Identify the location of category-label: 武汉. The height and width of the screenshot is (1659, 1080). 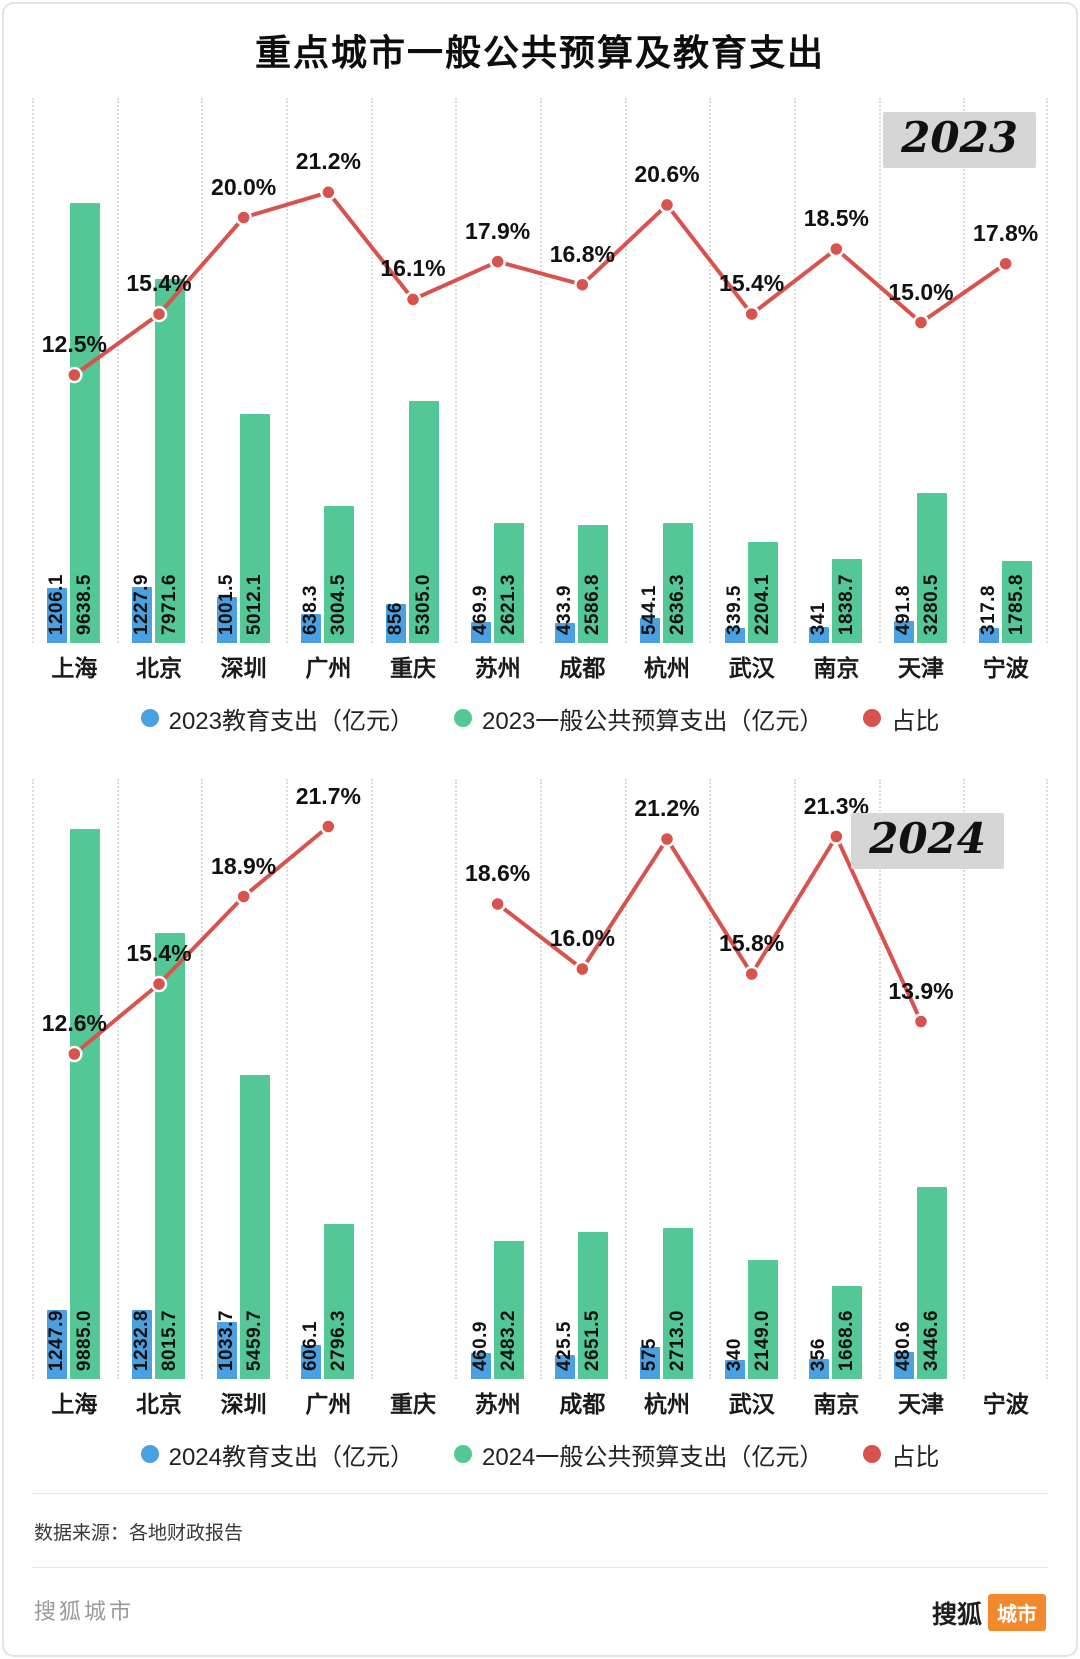
(751, 668).